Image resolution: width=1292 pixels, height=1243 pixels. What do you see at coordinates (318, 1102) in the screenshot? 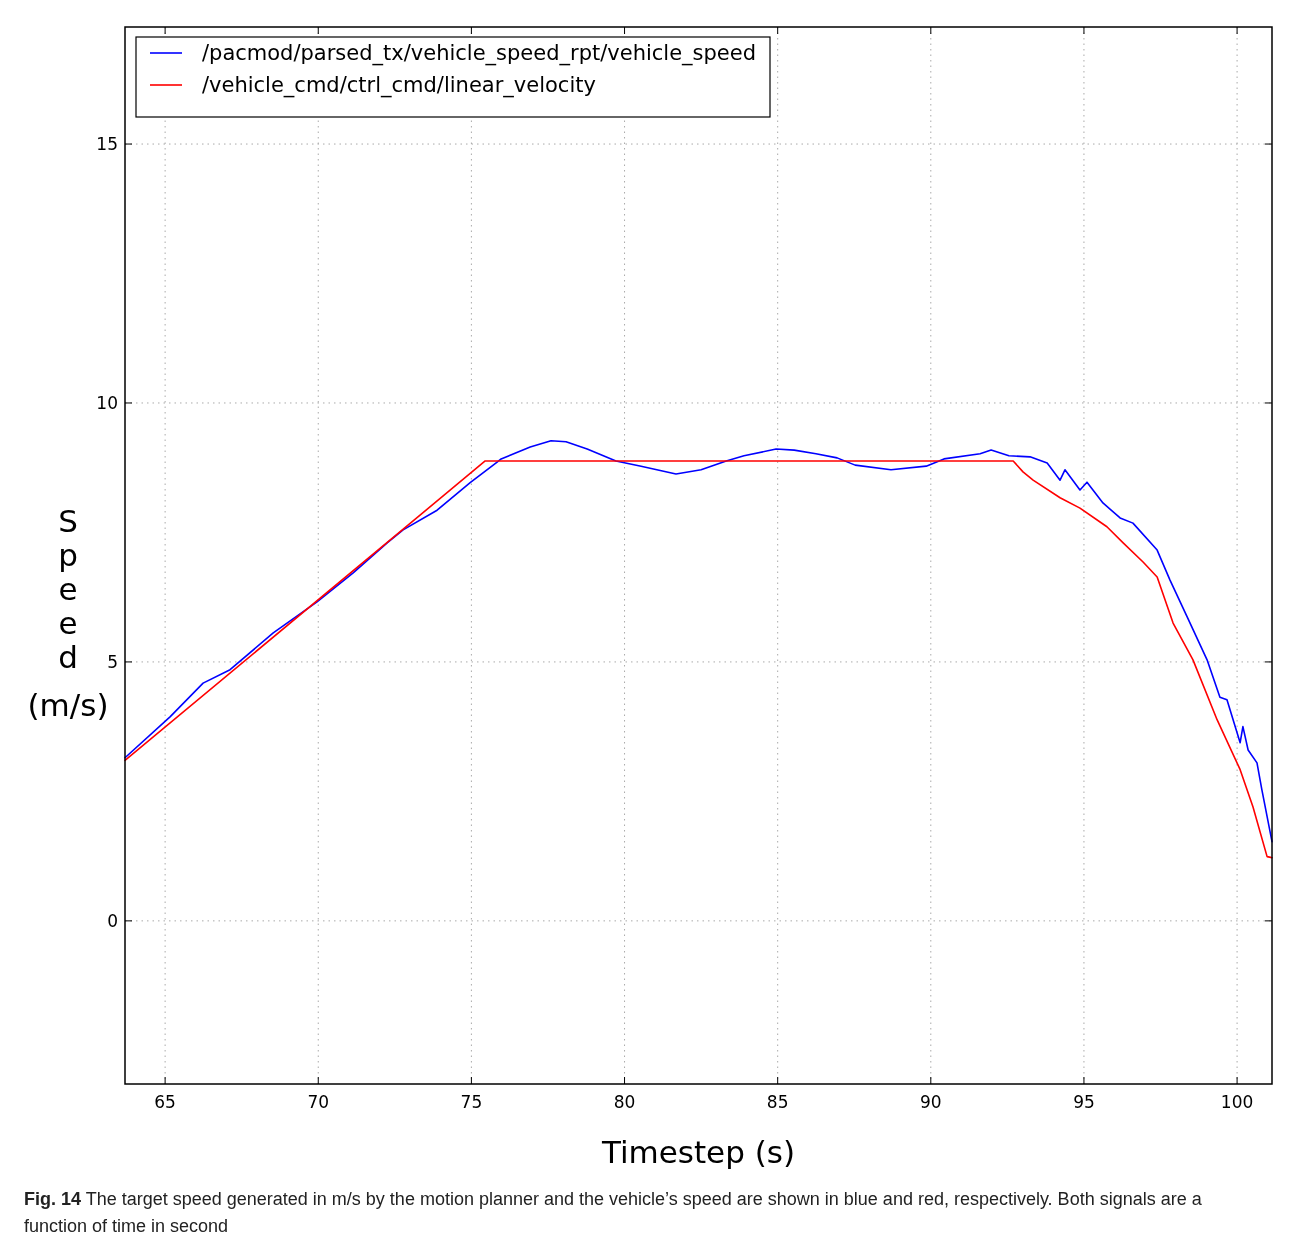
I see `x-tick-label: 70` at bounding box center [318, 1102].